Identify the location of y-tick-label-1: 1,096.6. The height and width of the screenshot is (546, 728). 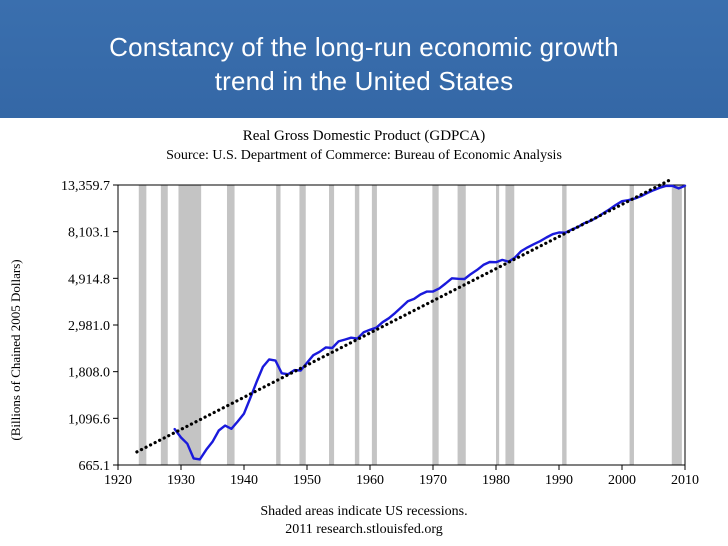
(89, 419).